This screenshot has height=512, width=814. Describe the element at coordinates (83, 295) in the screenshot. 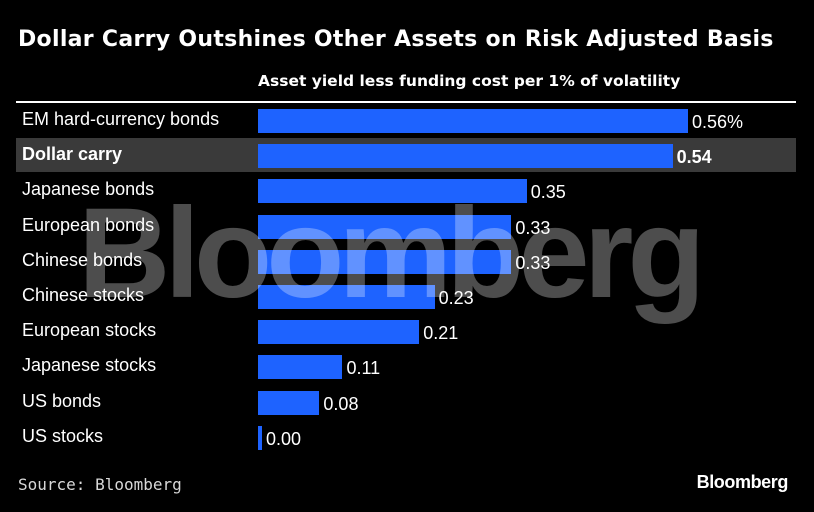

I see `category-label: Chinese stocks` at that location.